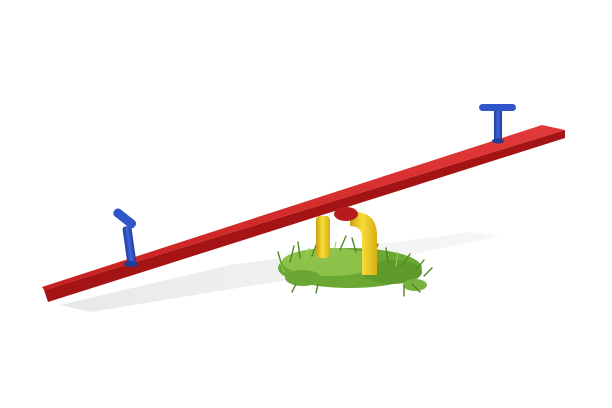  What do you see at coordinates (346, 214) in the screenshot?
I see `pivot-hub` at bounding box center [346, 214].